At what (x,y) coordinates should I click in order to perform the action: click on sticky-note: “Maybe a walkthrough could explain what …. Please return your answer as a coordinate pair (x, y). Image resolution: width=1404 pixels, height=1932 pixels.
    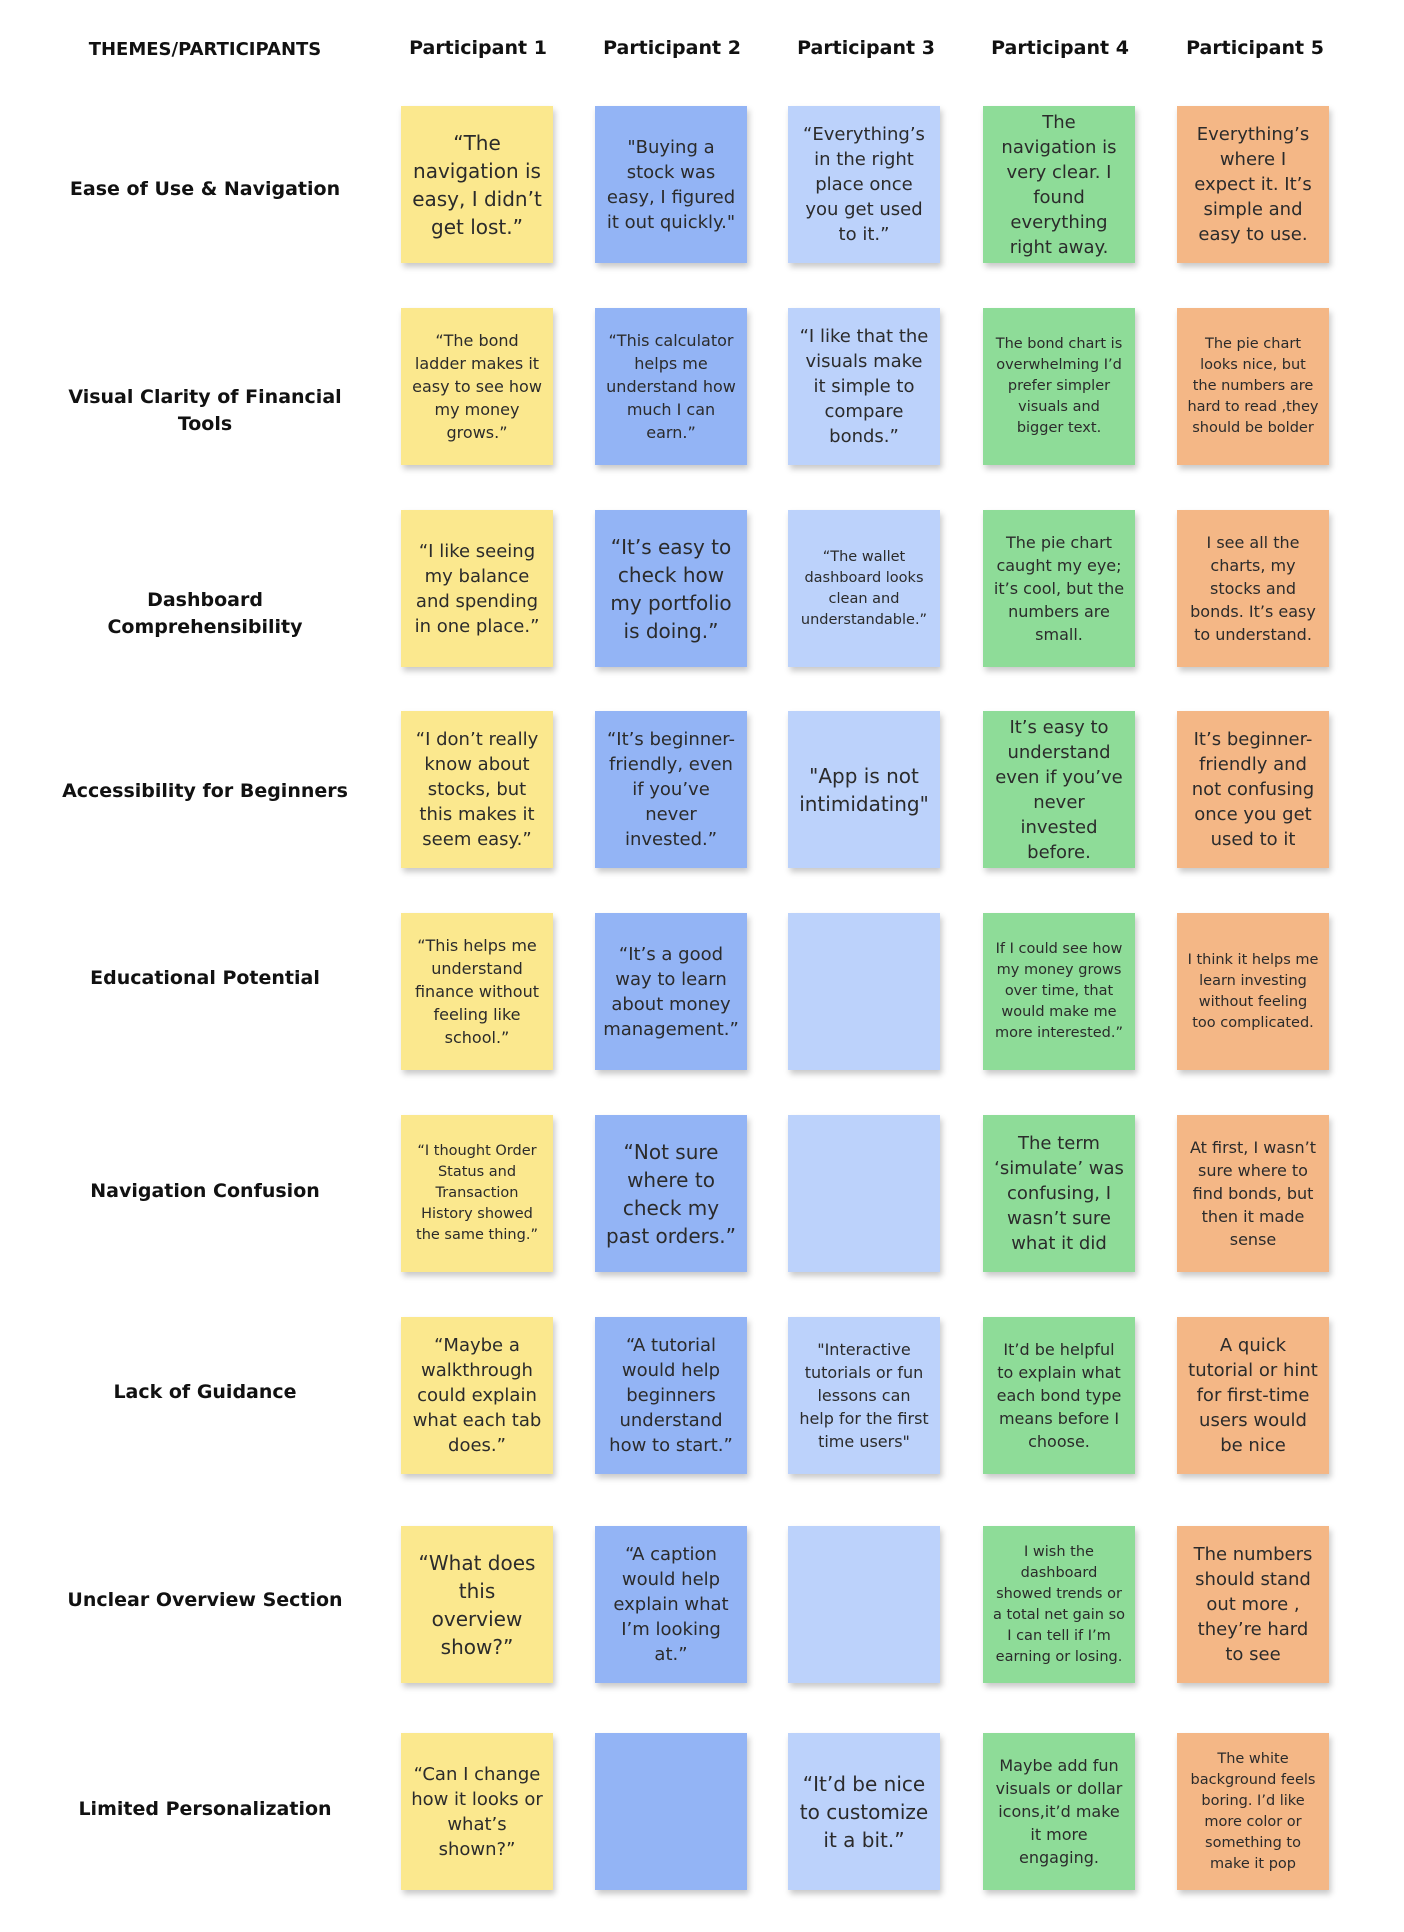
    Looking at the image, I should click on (477, 1395).